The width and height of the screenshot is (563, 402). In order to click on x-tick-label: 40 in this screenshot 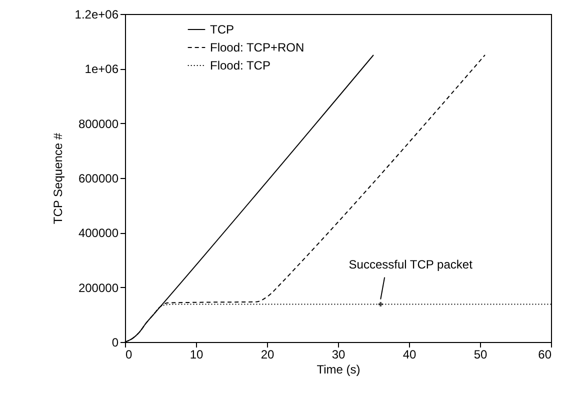, I will do `click(409, 355)`.